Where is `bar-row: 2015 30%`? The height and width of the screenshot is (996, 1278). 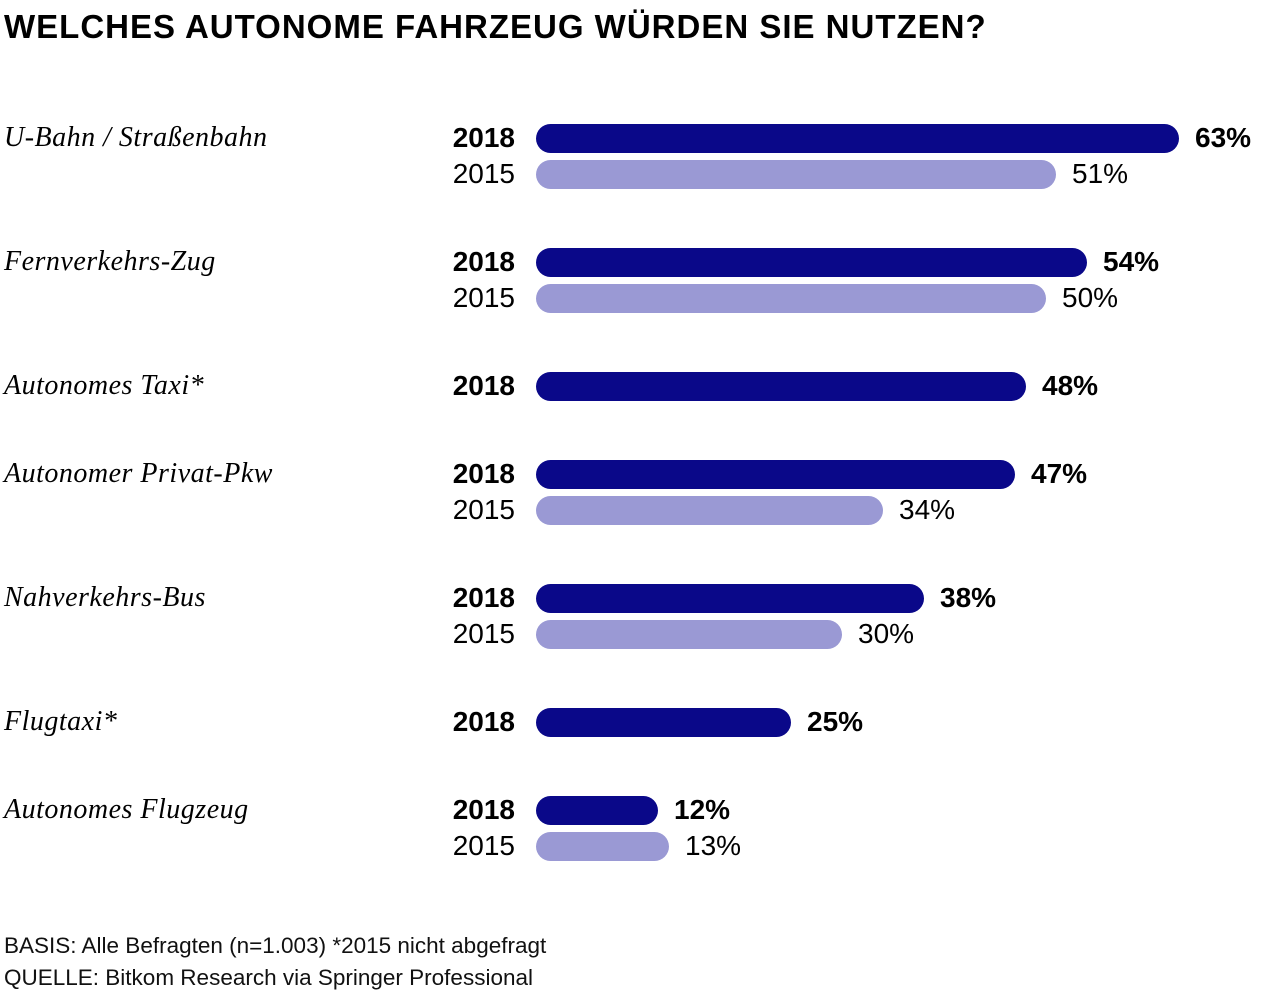
bar-row: 2015 30% is located at coordinates (641, 634).